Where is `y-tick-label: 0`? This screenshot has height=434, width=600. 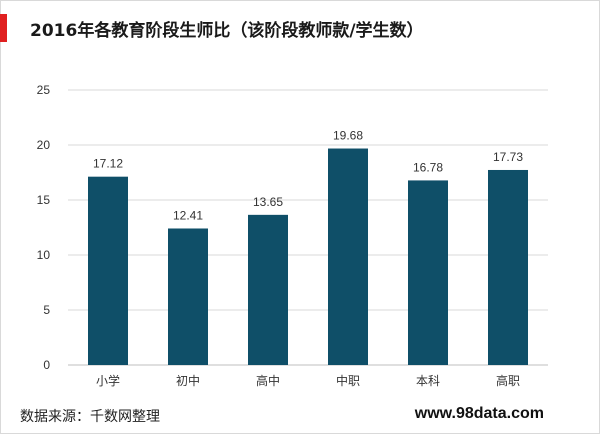
y-tick-label: 0 is located at coordinates (46, 365).